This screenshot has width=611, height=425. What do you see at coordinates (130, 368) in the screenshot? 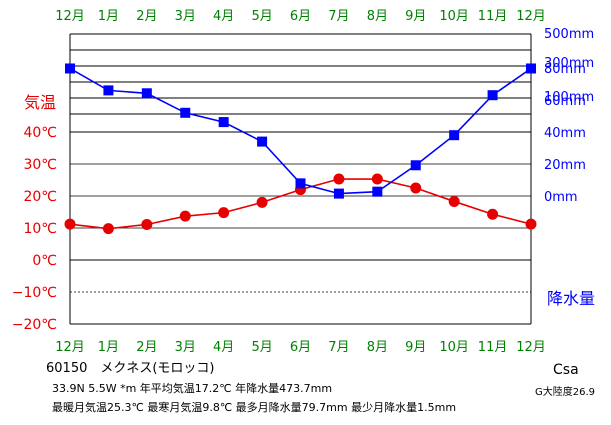
I see `station-name: 60150 メクネス(モロッコ)` at bounding box center [130, 368].